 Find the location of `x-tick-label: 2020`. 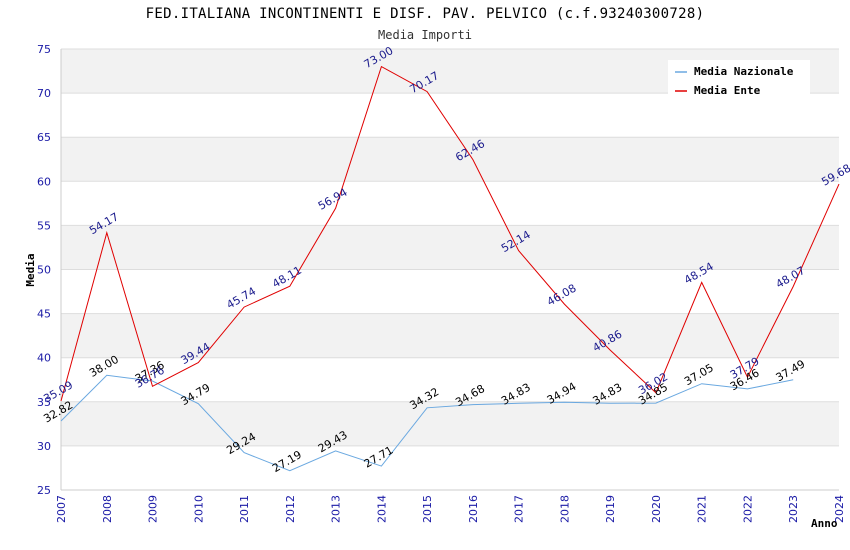

x-tick-label: 2020 is located at coordinates (656, 509).